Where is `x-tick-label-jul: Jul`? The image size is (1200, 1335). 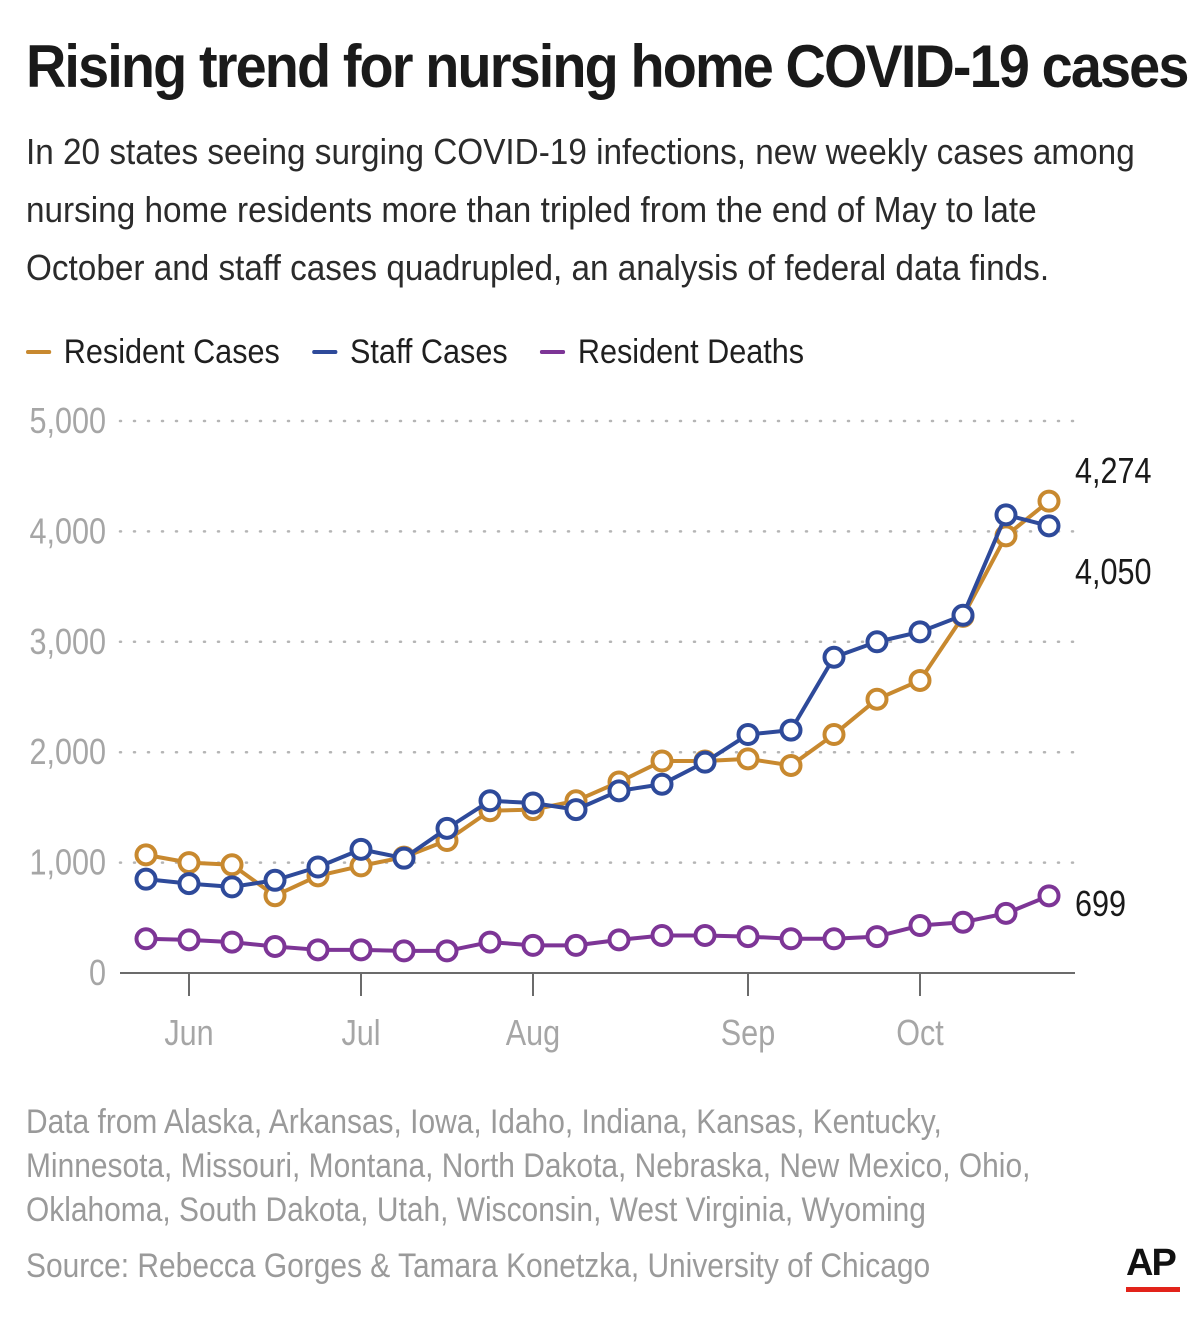 x-tick-label-jul: Jul is located at coordinates (360, 1034).